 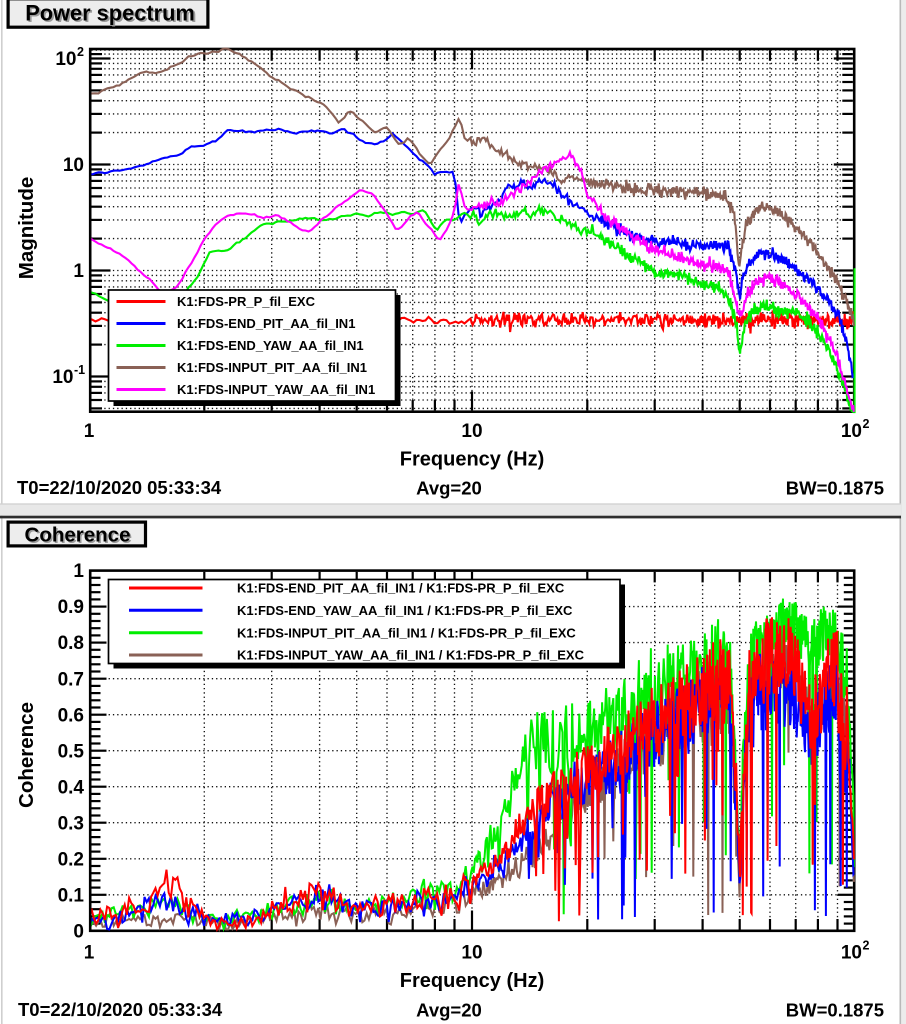 I want to click on svg-text: 0.9, so click(x=71, y=607).